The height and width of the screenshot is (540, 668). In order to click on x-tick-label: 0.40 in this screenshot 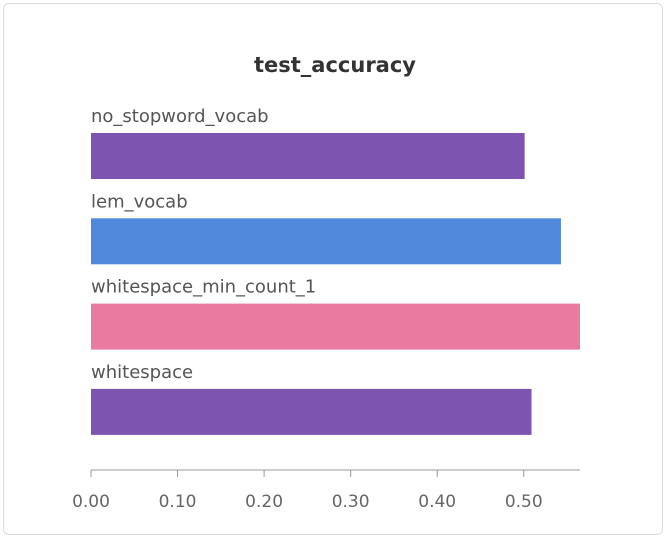, I will do `click(437, 502)`.